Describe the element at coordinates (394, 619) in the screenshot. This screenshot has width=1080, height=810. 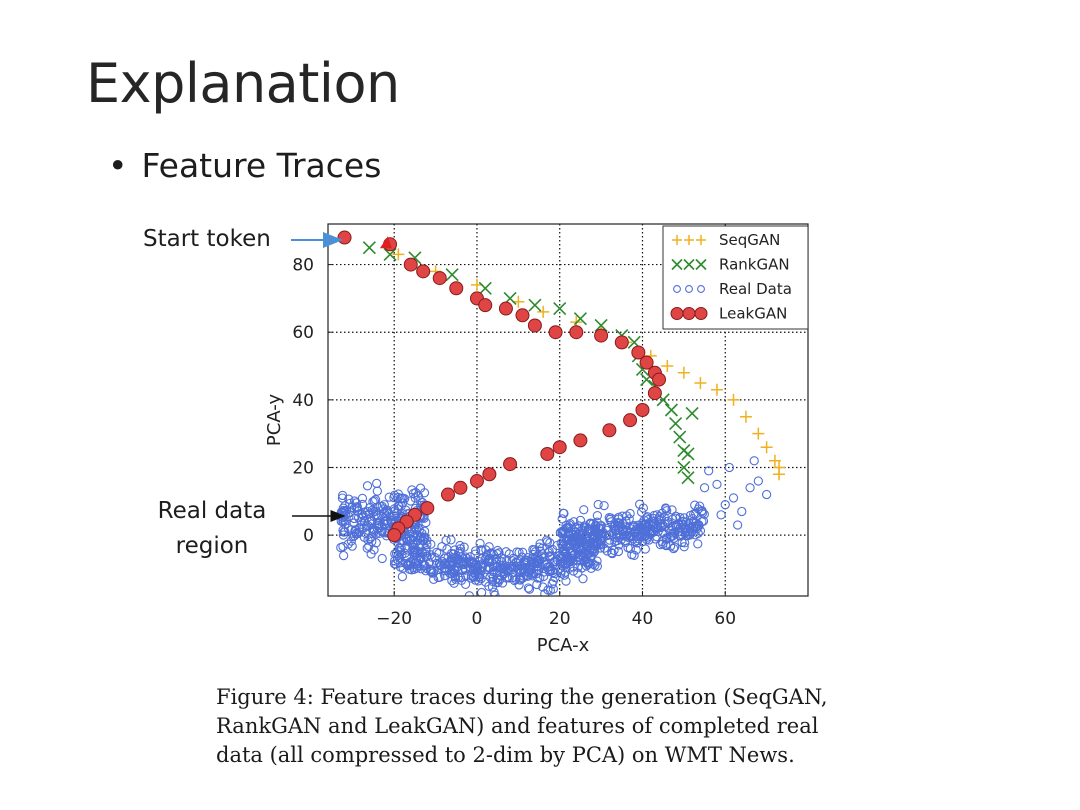
I see `x-tick-label: −20` at that location.